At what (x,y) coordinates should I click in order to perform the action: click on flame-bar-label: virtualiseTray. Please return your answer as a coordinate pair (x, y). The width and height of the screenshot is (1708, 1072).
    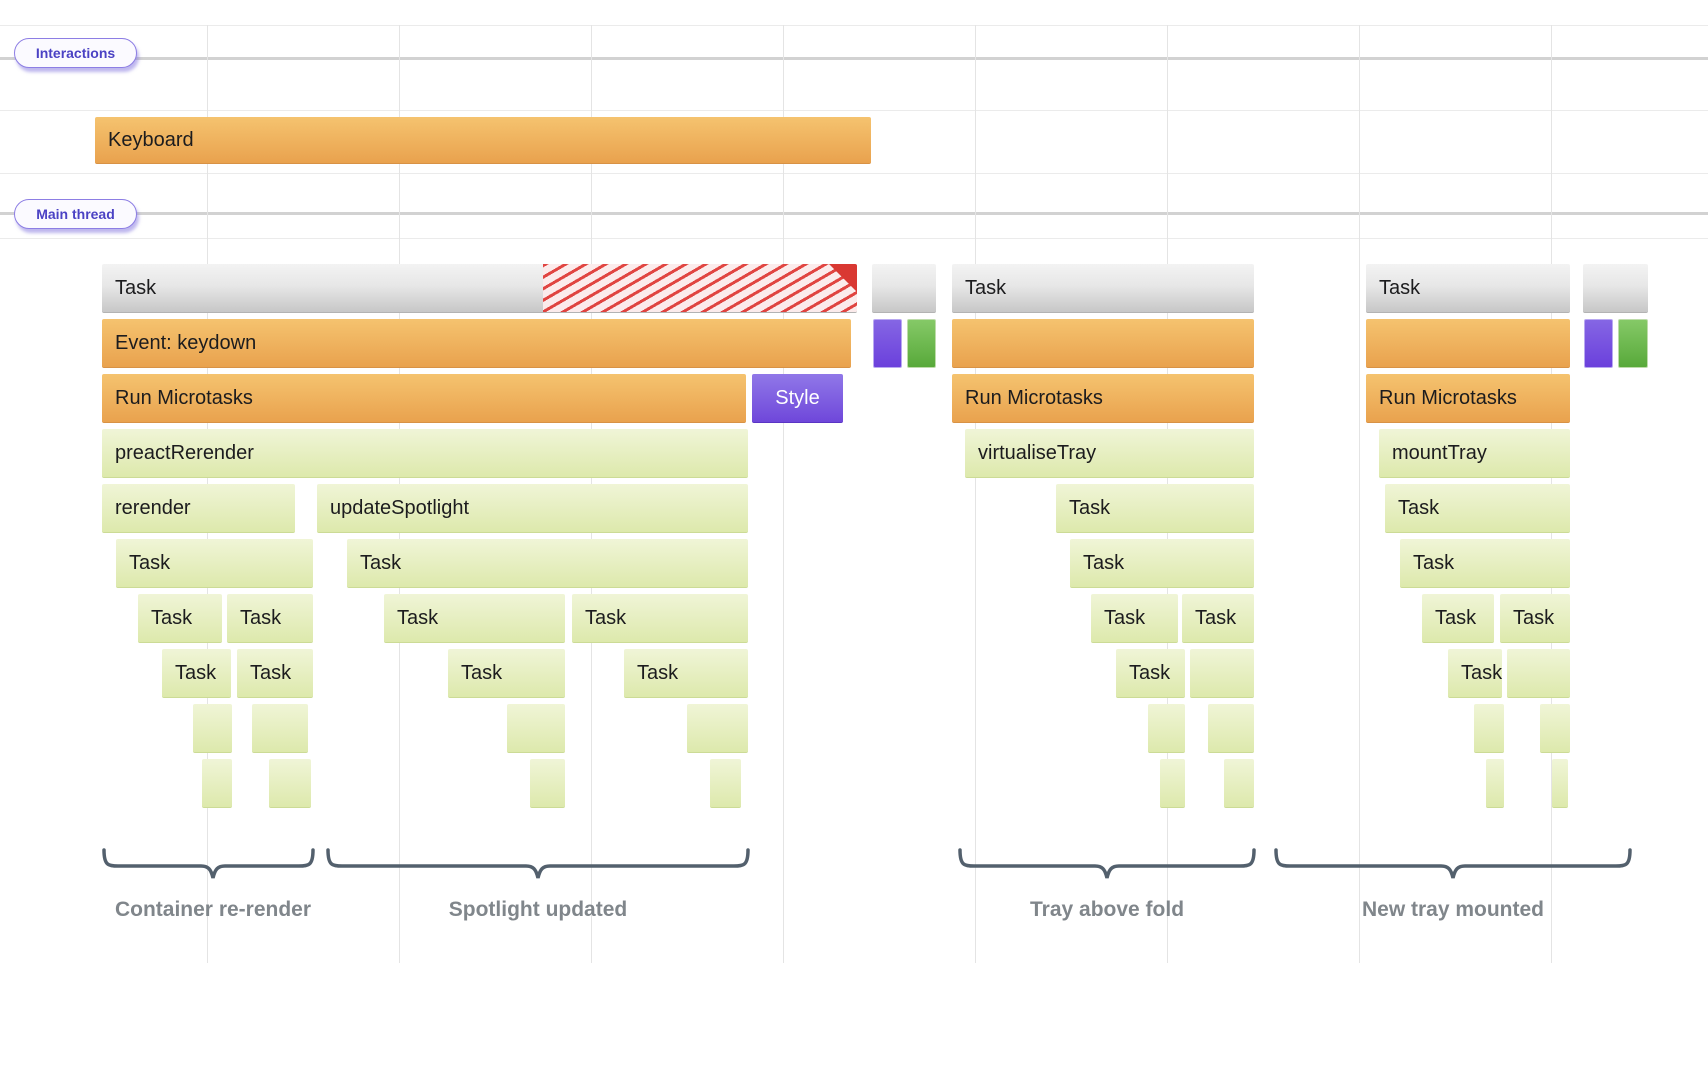
    Looking at the image, I should click on (1037, 452).